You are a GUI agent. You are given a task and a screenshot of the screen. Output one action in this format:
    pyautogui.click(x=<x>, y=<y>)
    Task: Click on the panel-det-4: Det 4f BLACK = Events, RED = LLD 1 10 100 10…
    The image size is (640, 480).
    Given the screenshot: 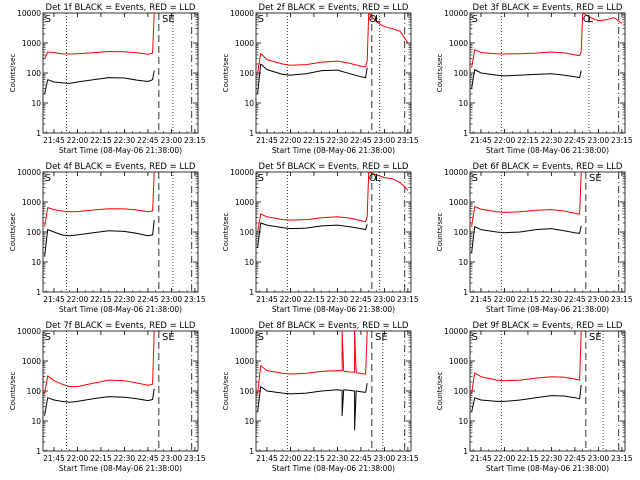 What is the action you would take?
    pyautogui.click(x=107, y=238)
    